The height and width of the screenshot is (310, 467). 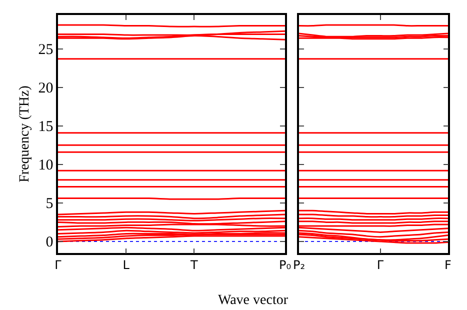 I want to click on x-tick-label: P₀, so click(x=285, y=265).